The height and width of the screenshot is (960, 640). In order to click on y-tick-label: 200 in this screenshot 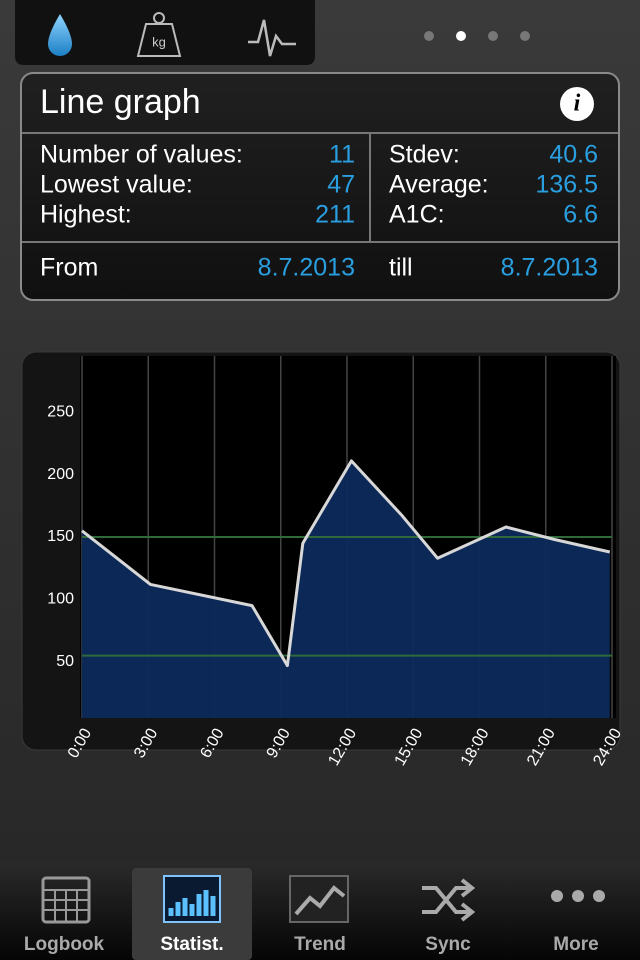, I will do `click(60, 474)`.